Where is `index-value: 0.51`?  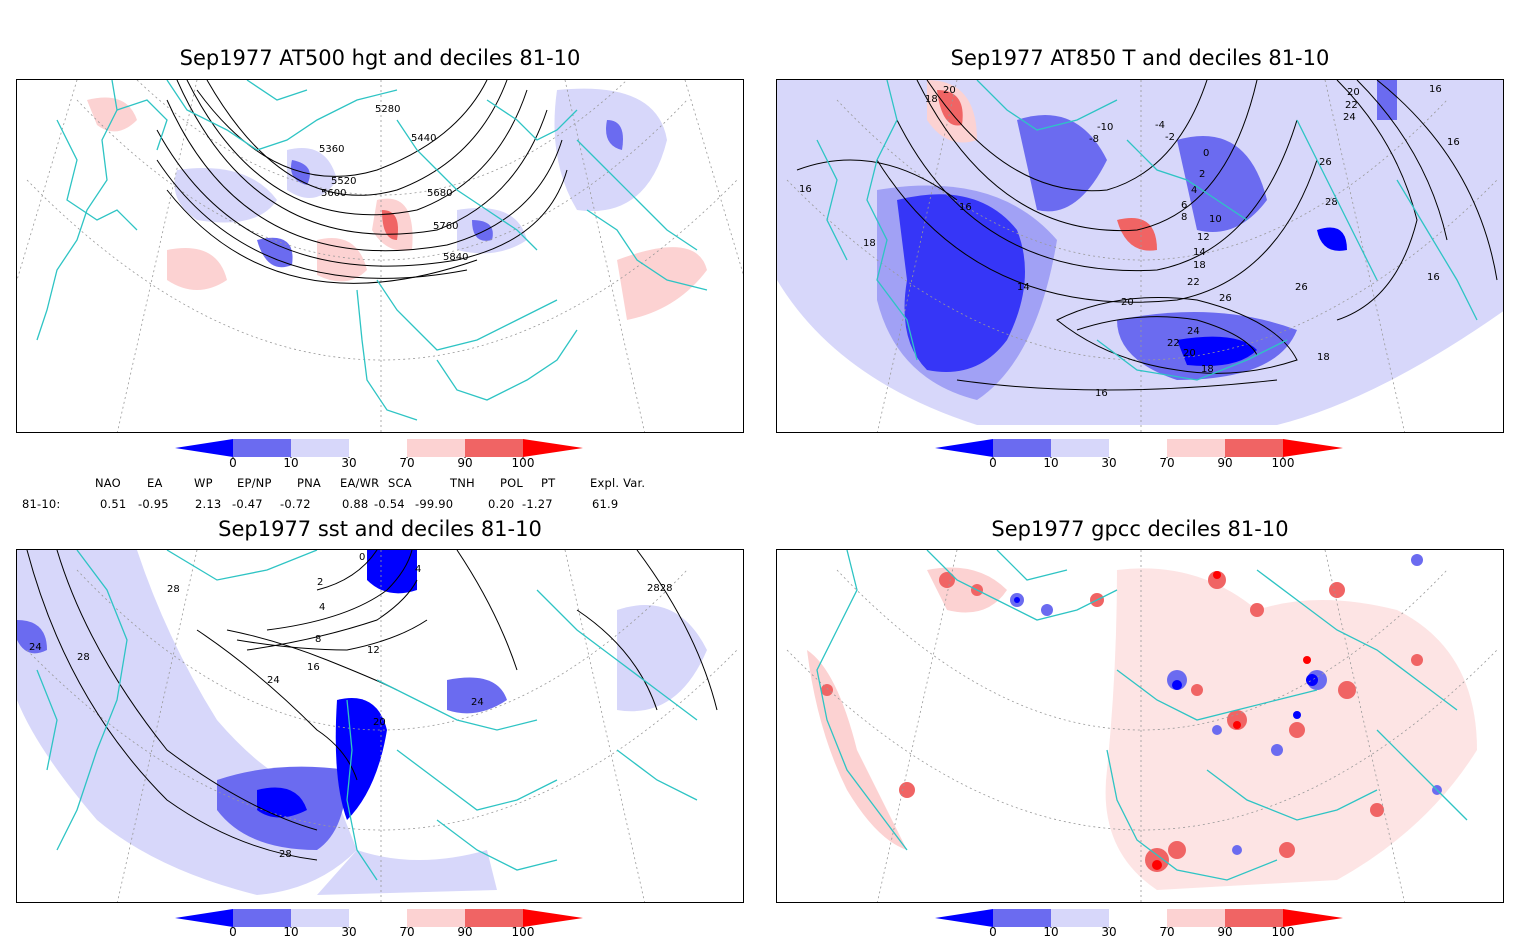 index-value: 0.51 is located at coordinates (113, 504).